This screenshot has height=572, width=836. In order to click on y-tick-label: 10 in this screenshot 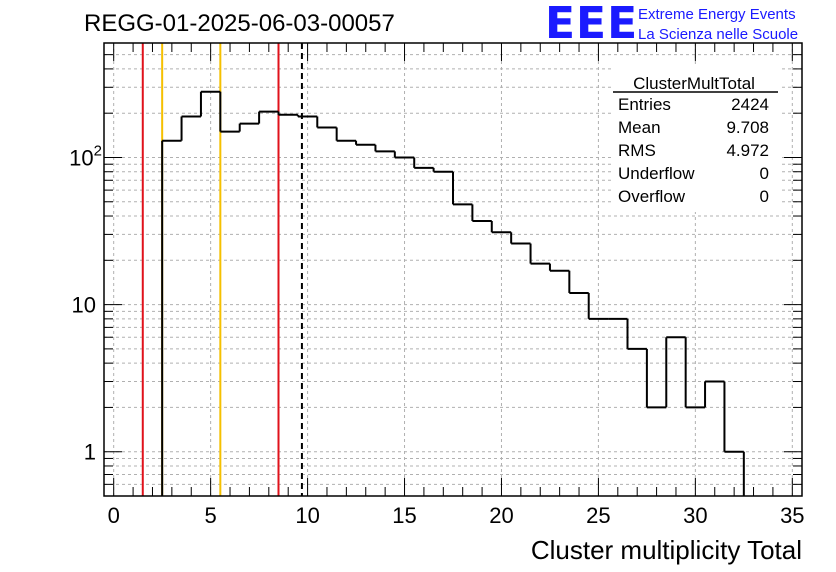, I will do `click(84, 305)`.